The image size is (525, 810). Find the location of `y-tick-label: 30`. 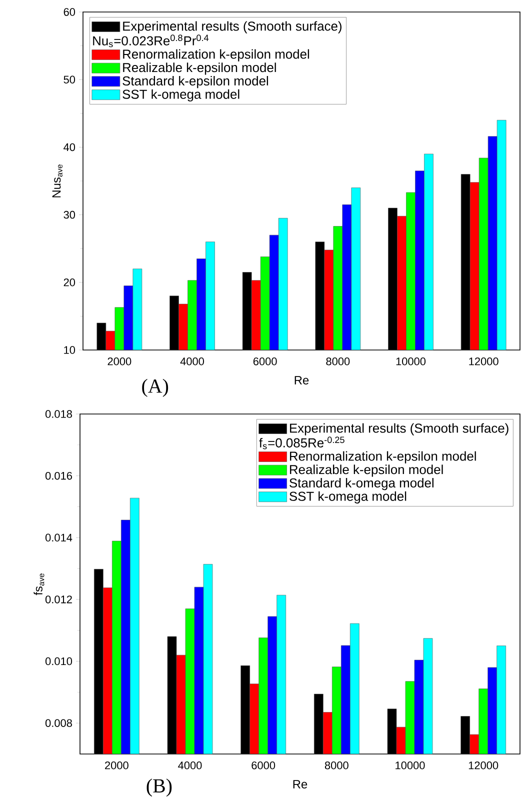

y-tick-label: 30 is located at coordinates (70, 214).